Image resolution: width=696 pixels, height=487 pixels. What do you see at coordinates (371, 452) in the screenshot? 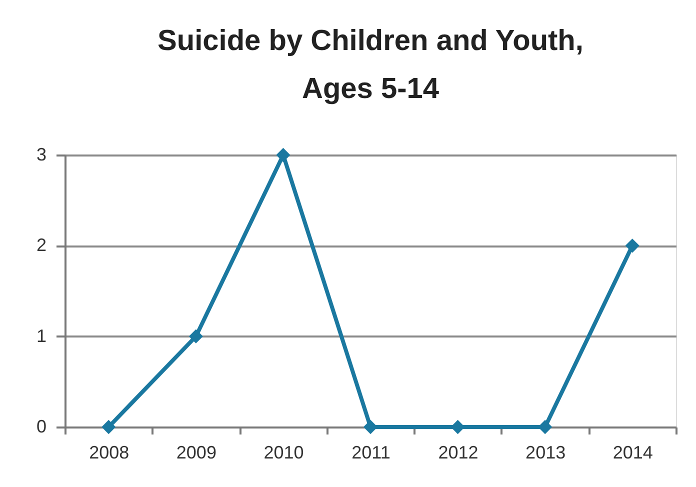
I see `x-tick-label: 2011` at bounding box center [371, 452].